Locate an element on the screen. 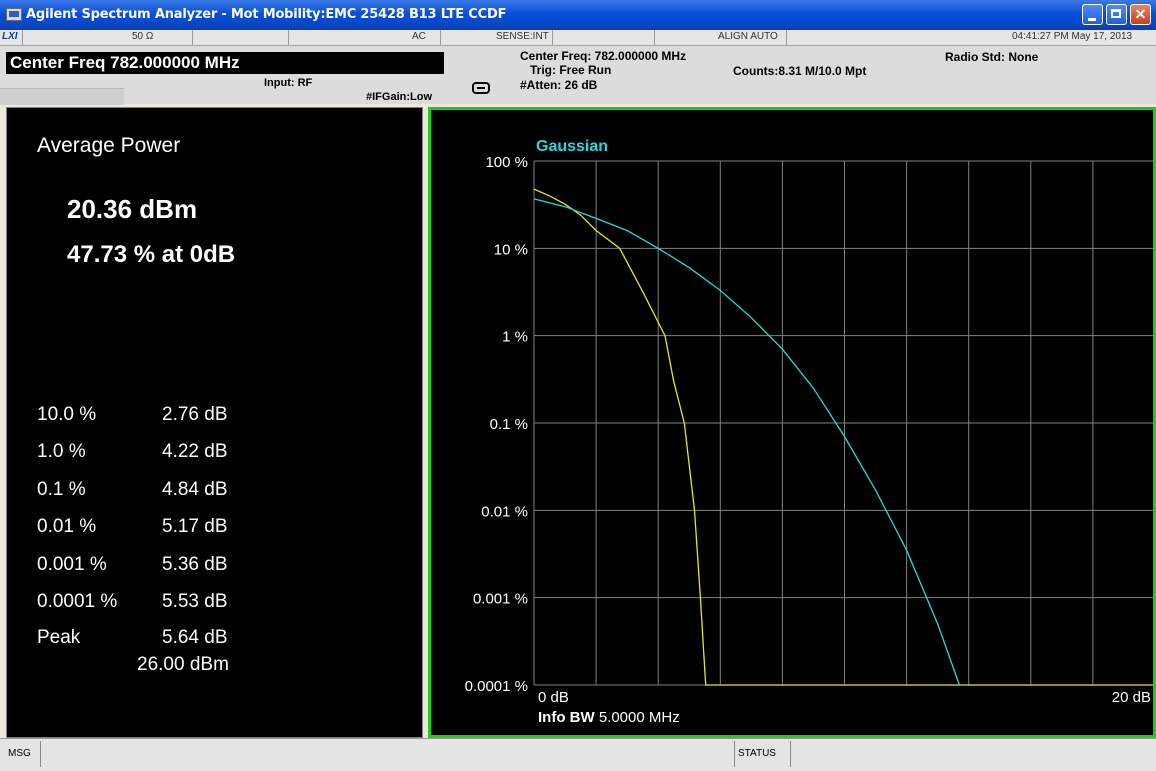 This screenshot has height=771, width=1156. stat-row: 0.001 % 5.36 dB is located at coordinates (217, 569).